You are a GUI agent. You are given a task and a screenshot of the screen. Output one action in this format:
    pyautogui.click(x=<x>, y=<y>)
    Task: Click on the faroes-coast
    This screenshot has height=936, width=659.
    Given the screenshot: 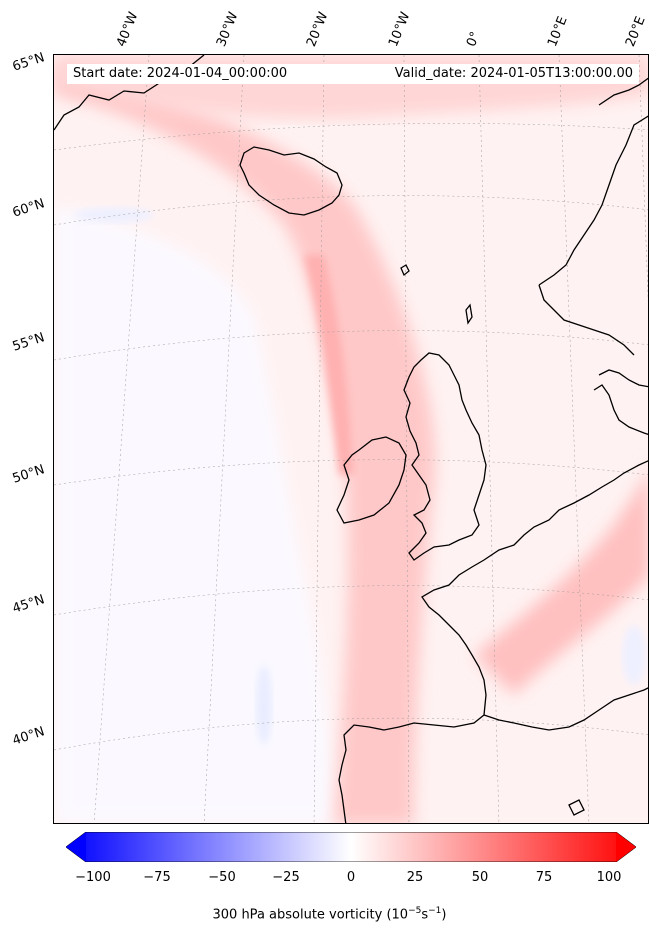 What is the action you would take?
    pyautogui.click(x=405, y=270)
    